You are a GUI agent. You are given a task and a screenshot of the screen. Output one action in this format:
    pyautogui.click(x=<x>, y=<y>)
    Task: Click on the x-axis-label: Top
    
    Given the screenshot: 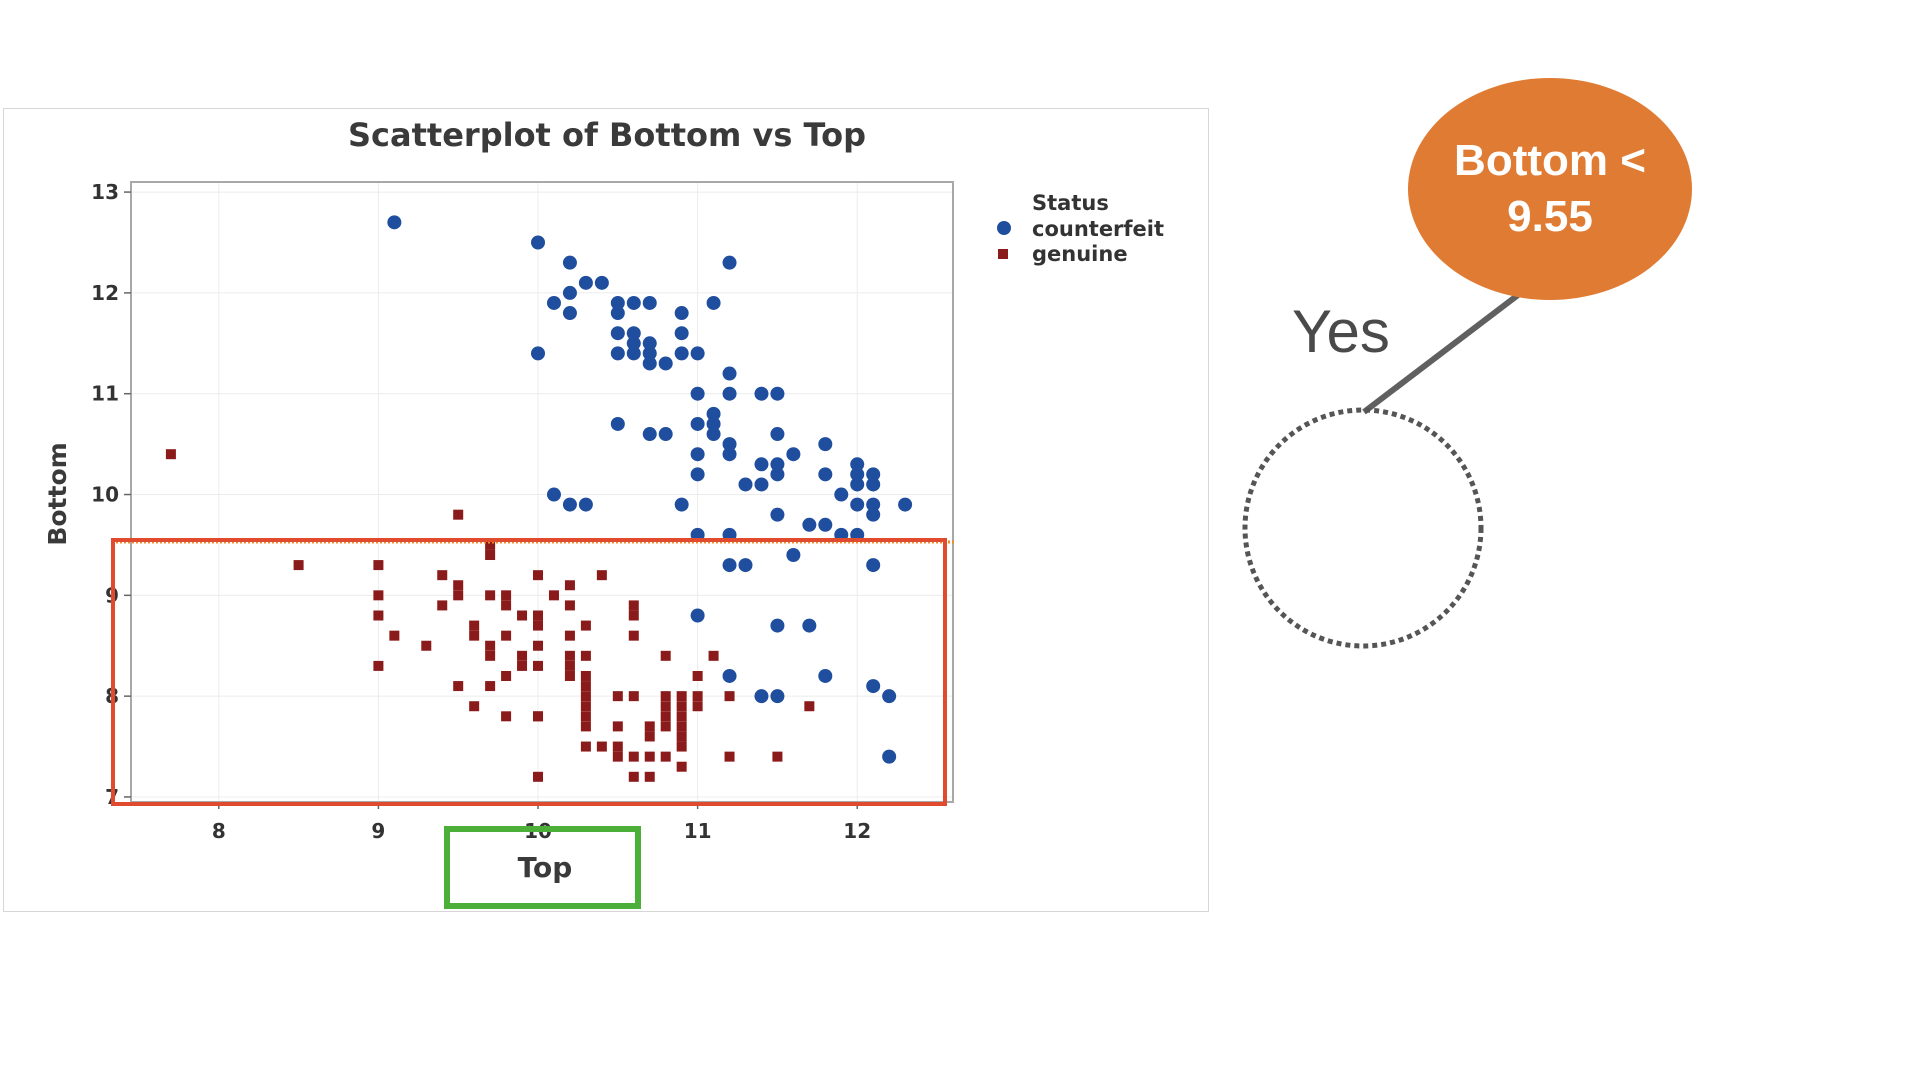 What is the action you would take?
    pyautogui.click(x=545, y=867)
    